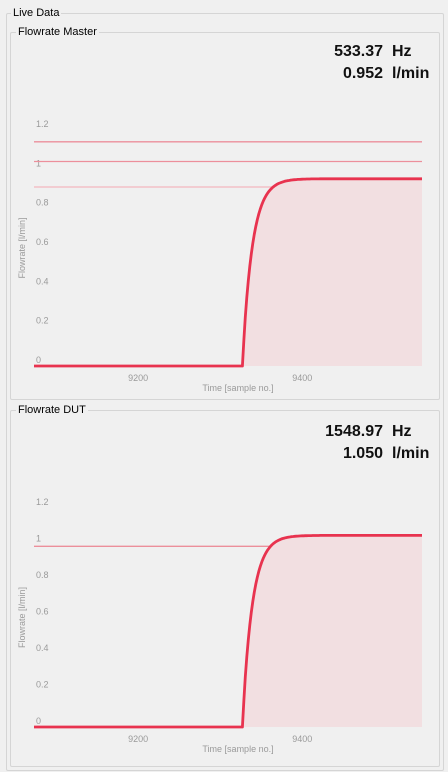  I want to click on dut-flow-unit: l/min, so click(411, 453).